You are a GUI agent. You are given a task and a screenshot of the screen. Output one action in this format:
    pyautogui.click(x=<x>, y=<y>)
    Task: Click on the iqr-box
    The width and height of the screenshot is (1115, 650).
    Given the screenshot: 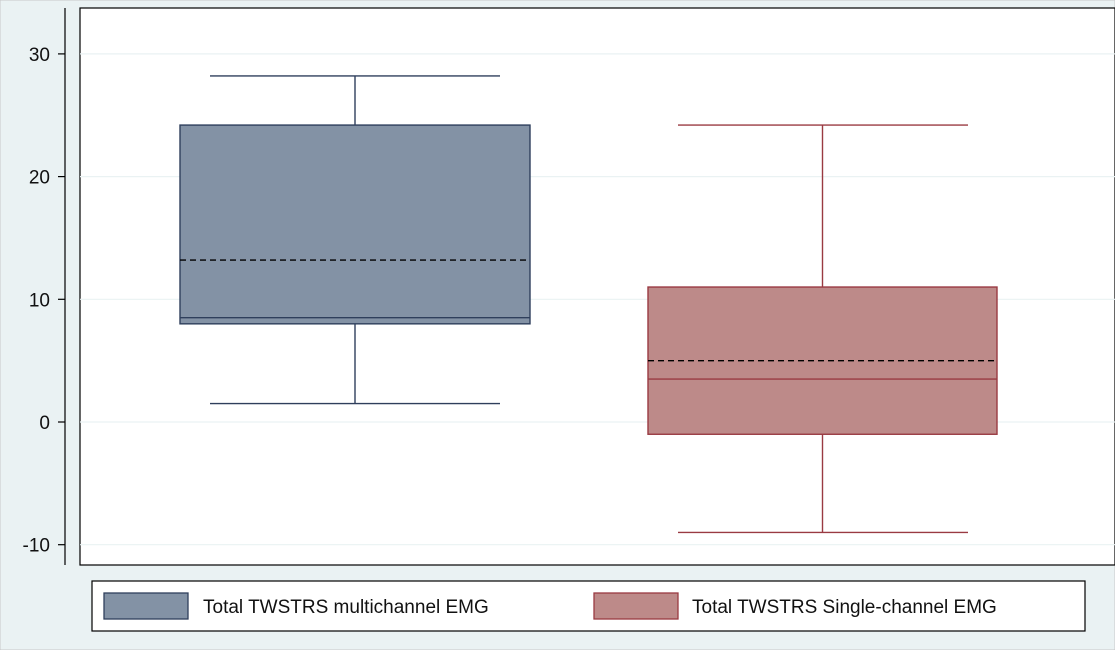 What is the action you would take?
    pyautogui.click(x=355, y=224)
    